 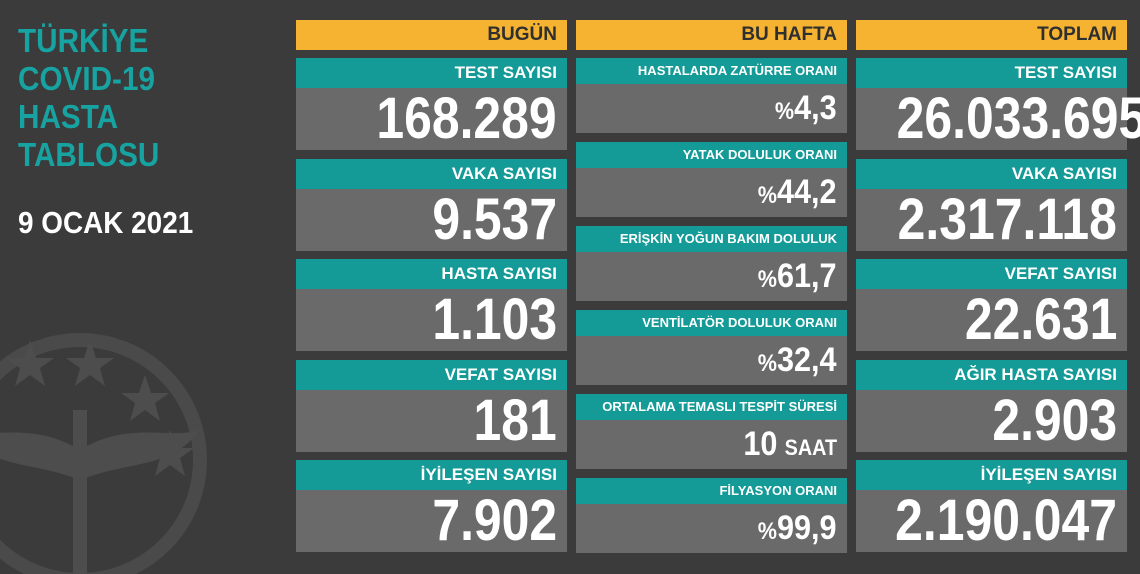 I want to click on stat-value-wrap: %61,7, so click(x=797, y=279).